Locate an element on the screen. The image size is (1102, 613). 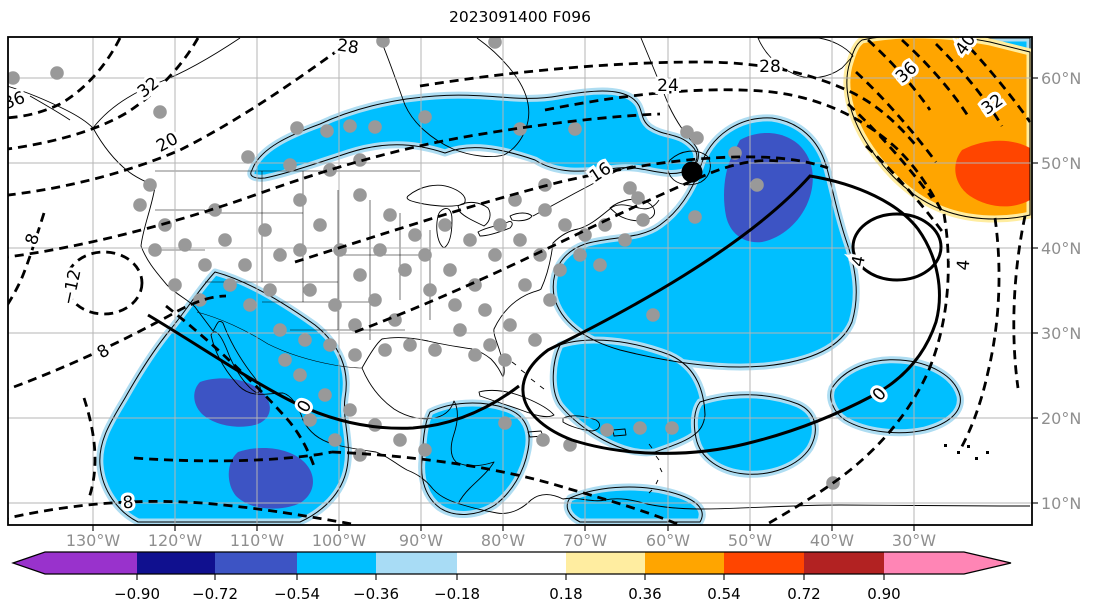
colorbar-tick-label: 0.72 is located at coordinates (803, 594).